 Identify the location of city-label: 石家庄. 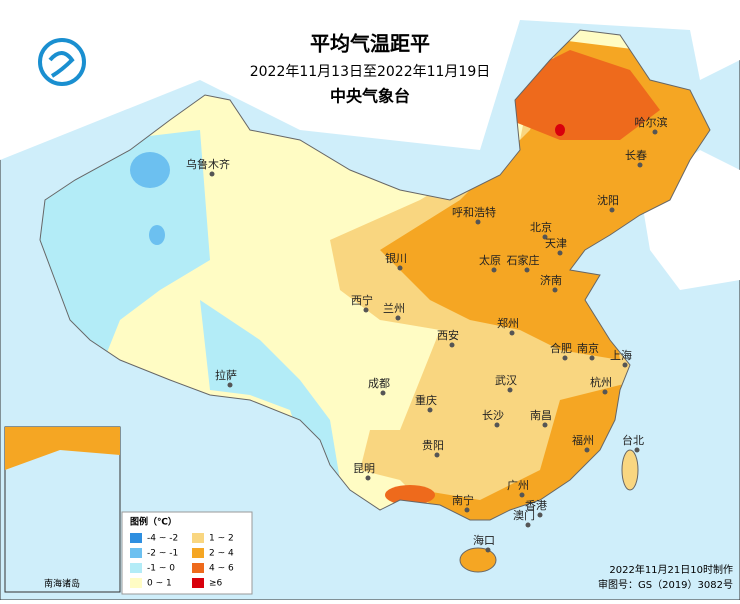
(523, 260).